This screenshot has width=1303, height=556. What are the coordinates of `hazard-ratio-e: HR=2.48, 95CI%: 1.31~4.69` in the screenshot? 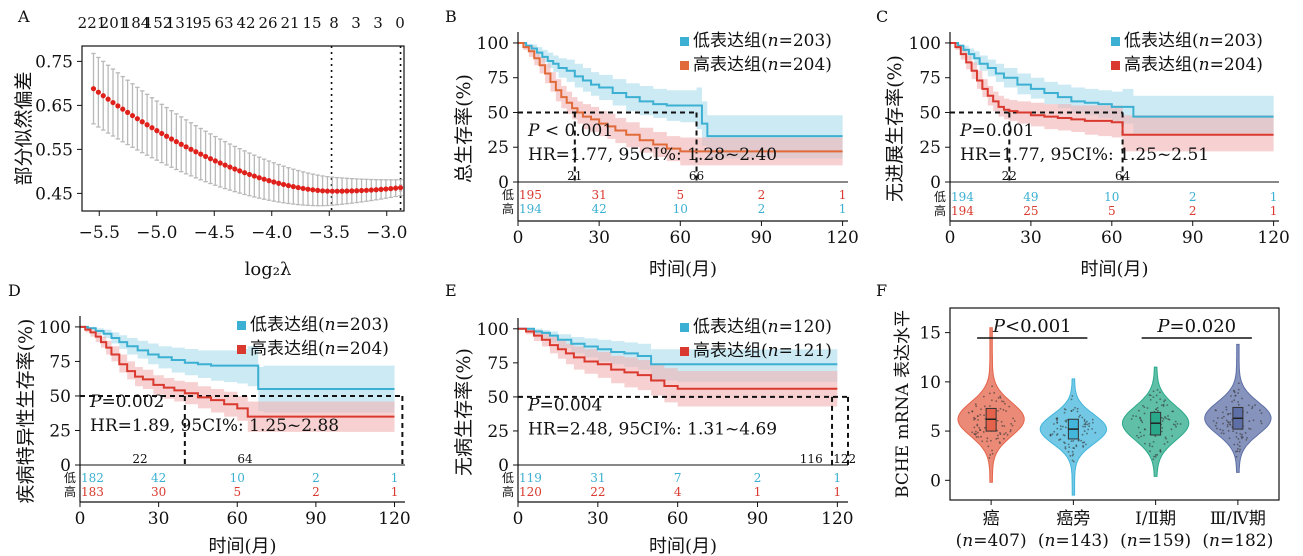 It's located at (652, 430).